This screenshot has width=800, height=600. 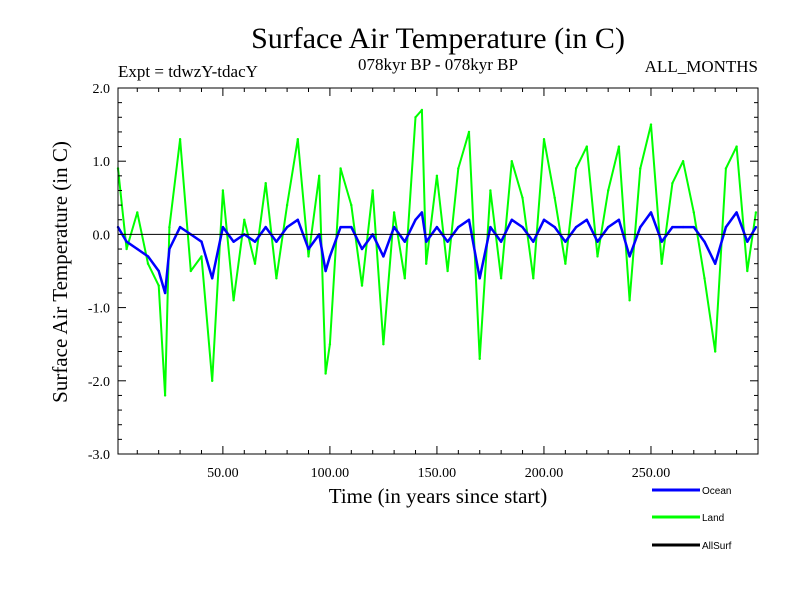 I want to click on legend-item-land: Land, so click(x=688, y=518).